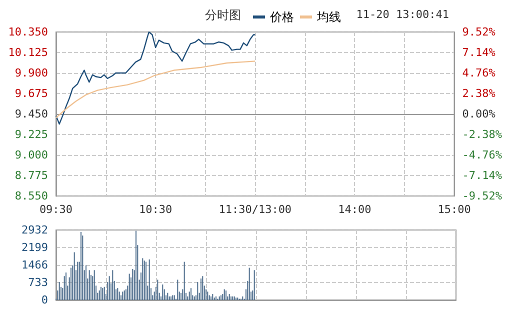 This screenshot has height=330, width=505. Describe the element at coordinates (479, 73) in the screenshot. I see `y2-tick-label: 4.76%` at that location.